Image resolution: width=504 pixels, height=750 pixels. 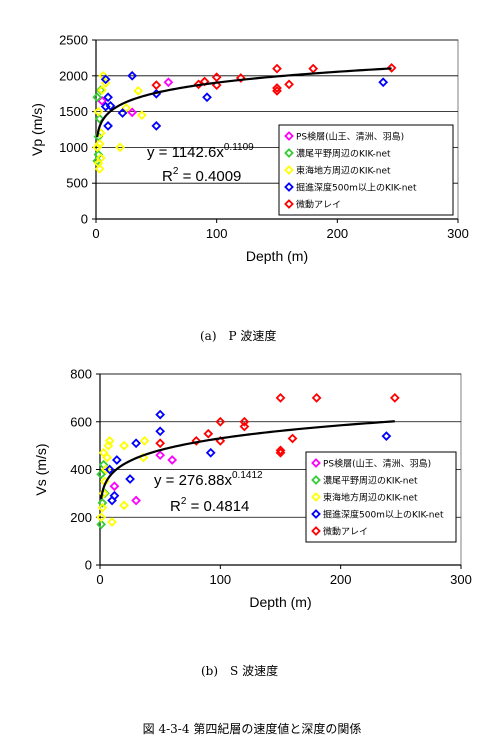 I want to click on caption-b: (b) S 波速度, so click(x=240, y=671).